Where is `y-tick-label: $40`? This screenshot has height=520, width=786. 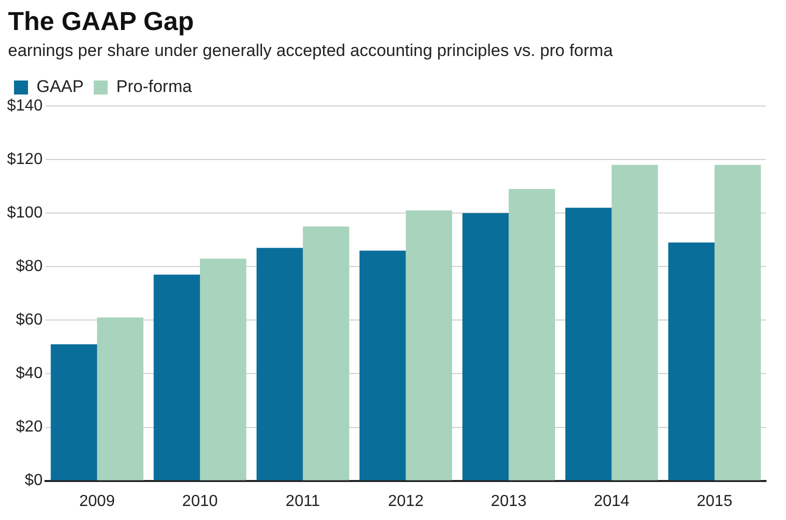
y-tick-label: $40 is located at coordinates (29, 373).